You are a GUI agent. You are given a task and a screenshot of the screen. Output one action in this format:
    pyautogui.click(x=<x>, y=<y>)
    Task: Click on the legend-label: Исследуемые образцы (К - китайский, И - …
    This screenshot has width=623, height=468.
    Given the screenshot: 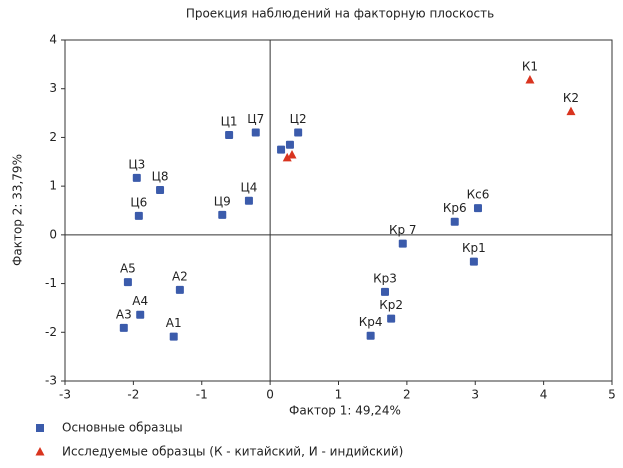 What is the action you would take?
    pyautogui.click(x=232, y=452)
    